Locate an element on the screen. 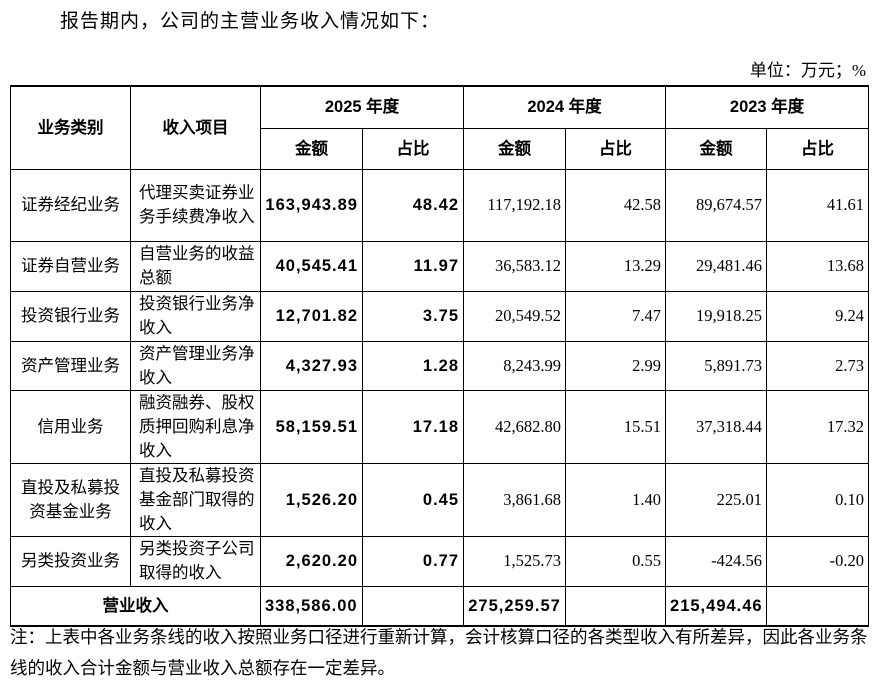  item-cell: 代理买卖证券业务手续费净收入 is located at coordinates (195, 205).